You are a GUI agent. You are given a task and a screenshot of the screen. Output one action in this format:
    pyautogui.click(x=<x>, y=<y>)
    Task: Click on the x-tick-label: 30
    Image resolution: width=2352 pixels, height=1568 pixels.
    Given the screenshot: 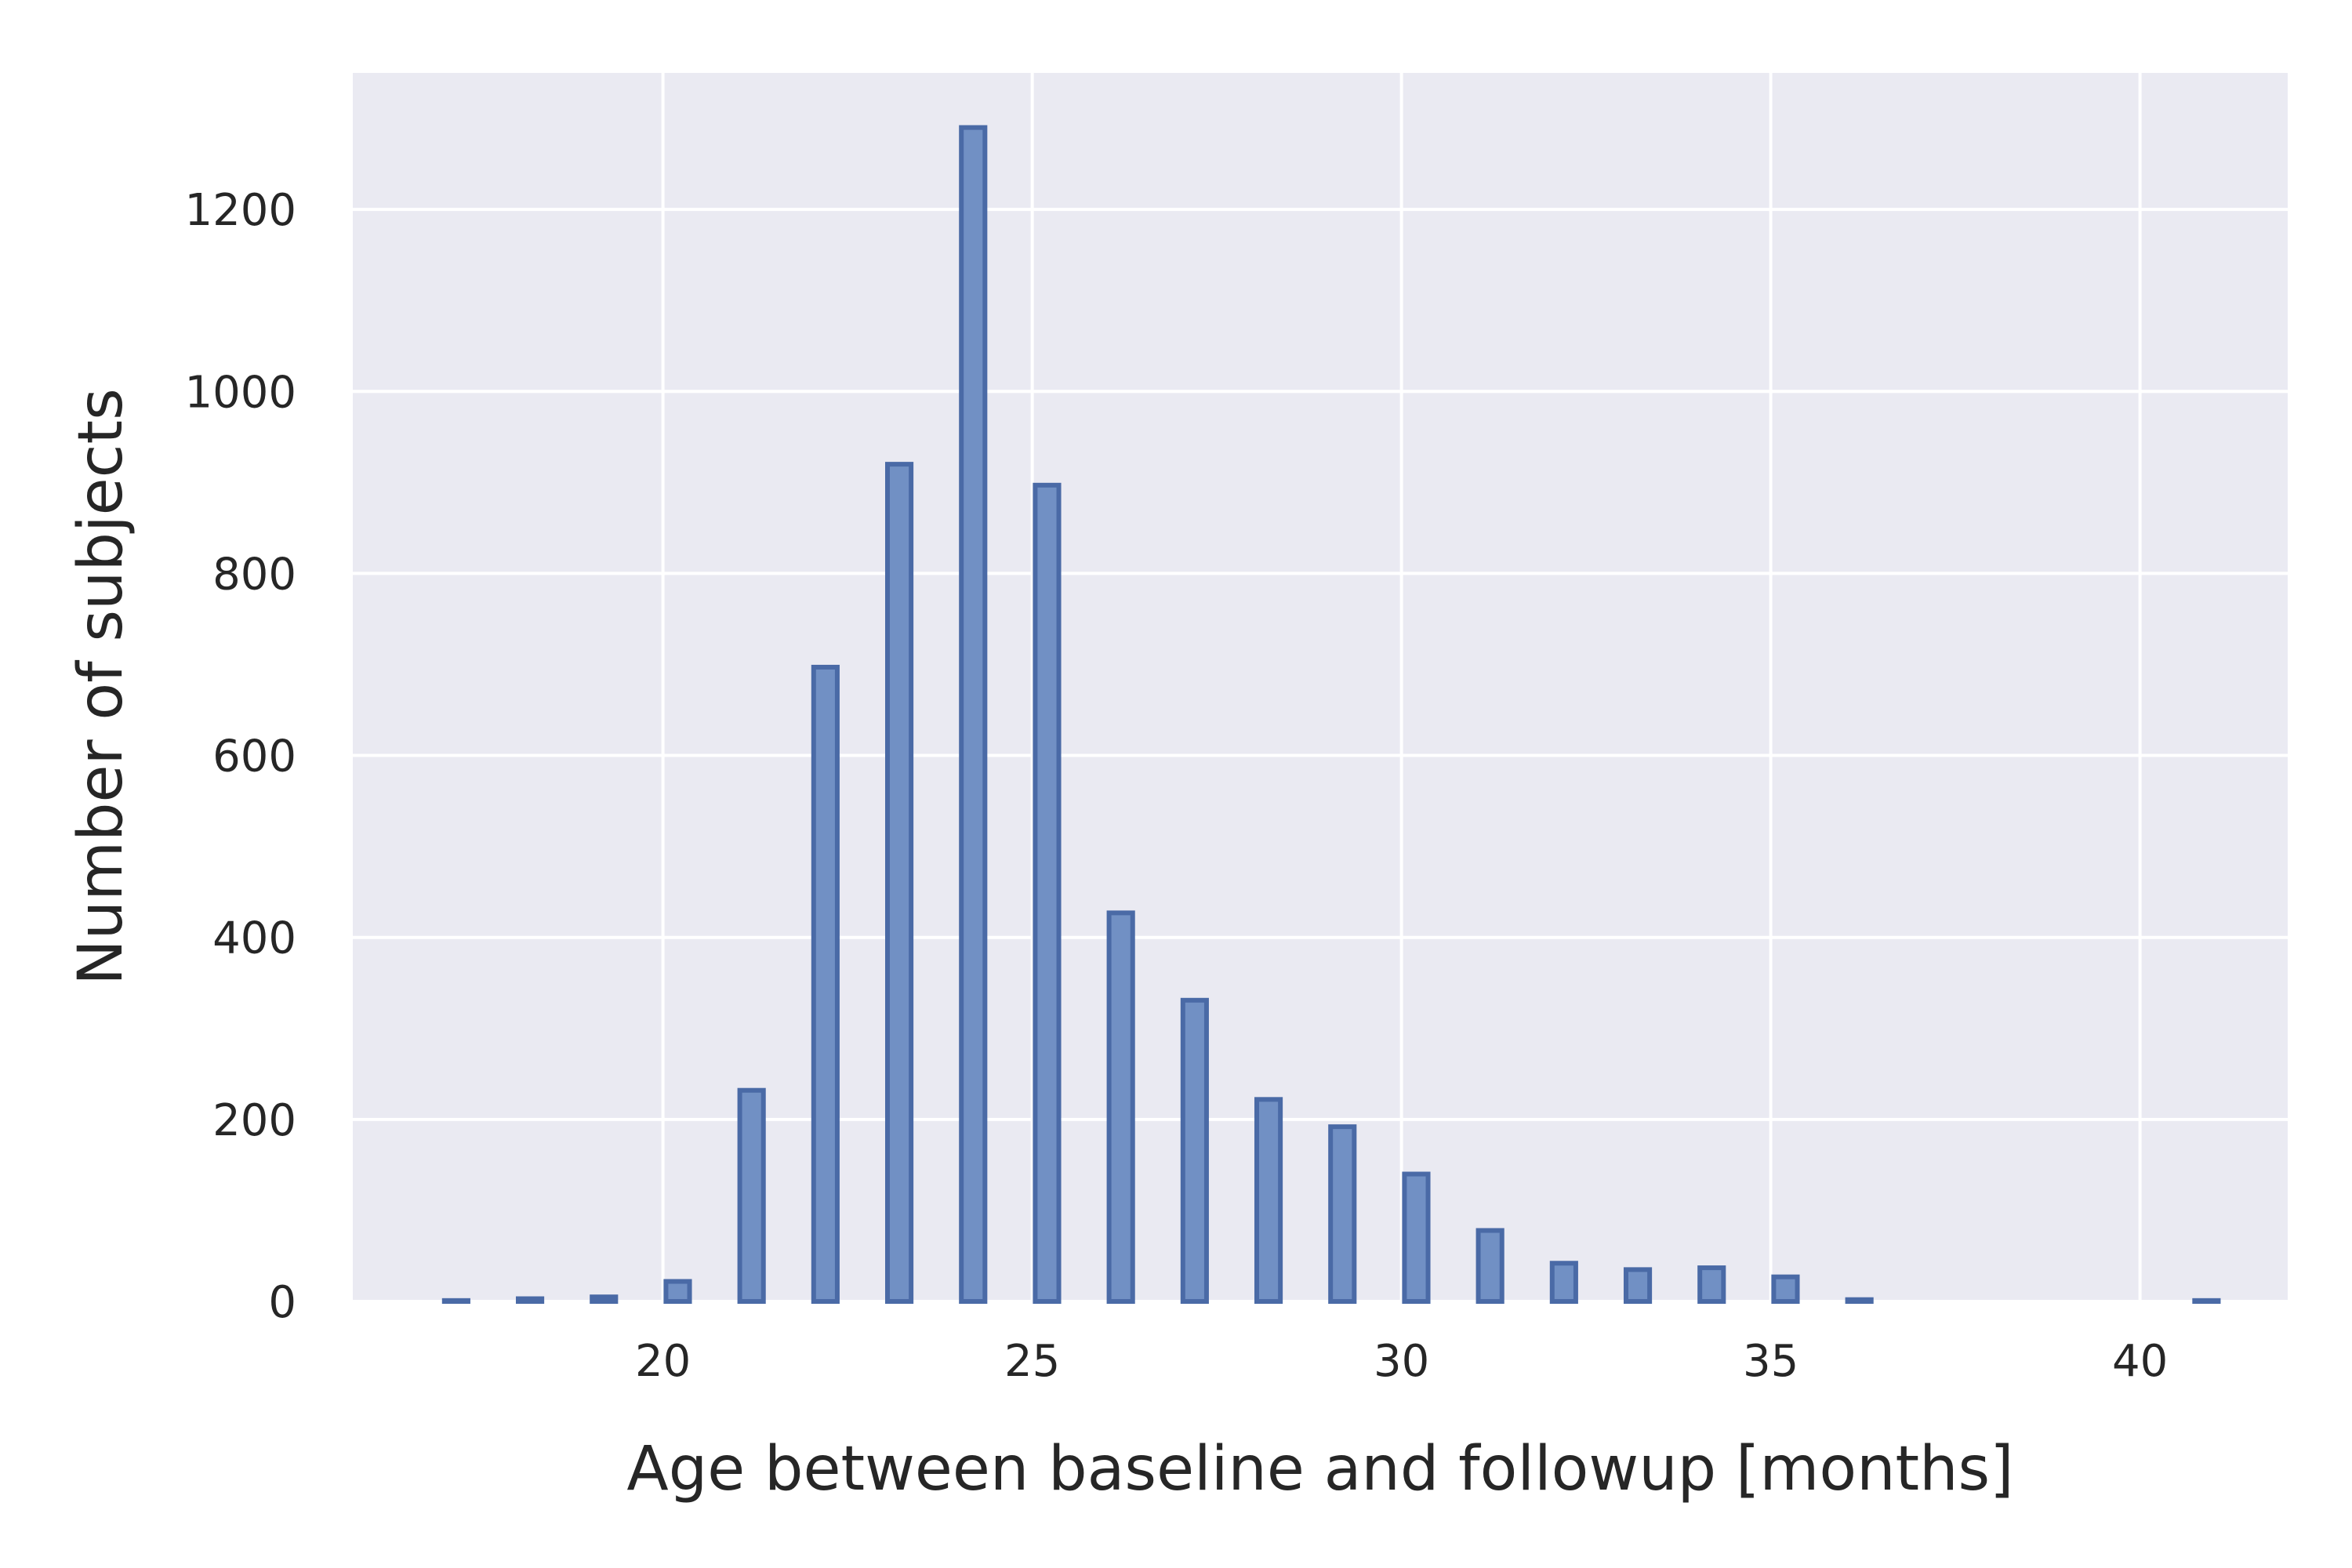 What is the action you would take?
    pyautogui.click(x=1401, y=1361)
    